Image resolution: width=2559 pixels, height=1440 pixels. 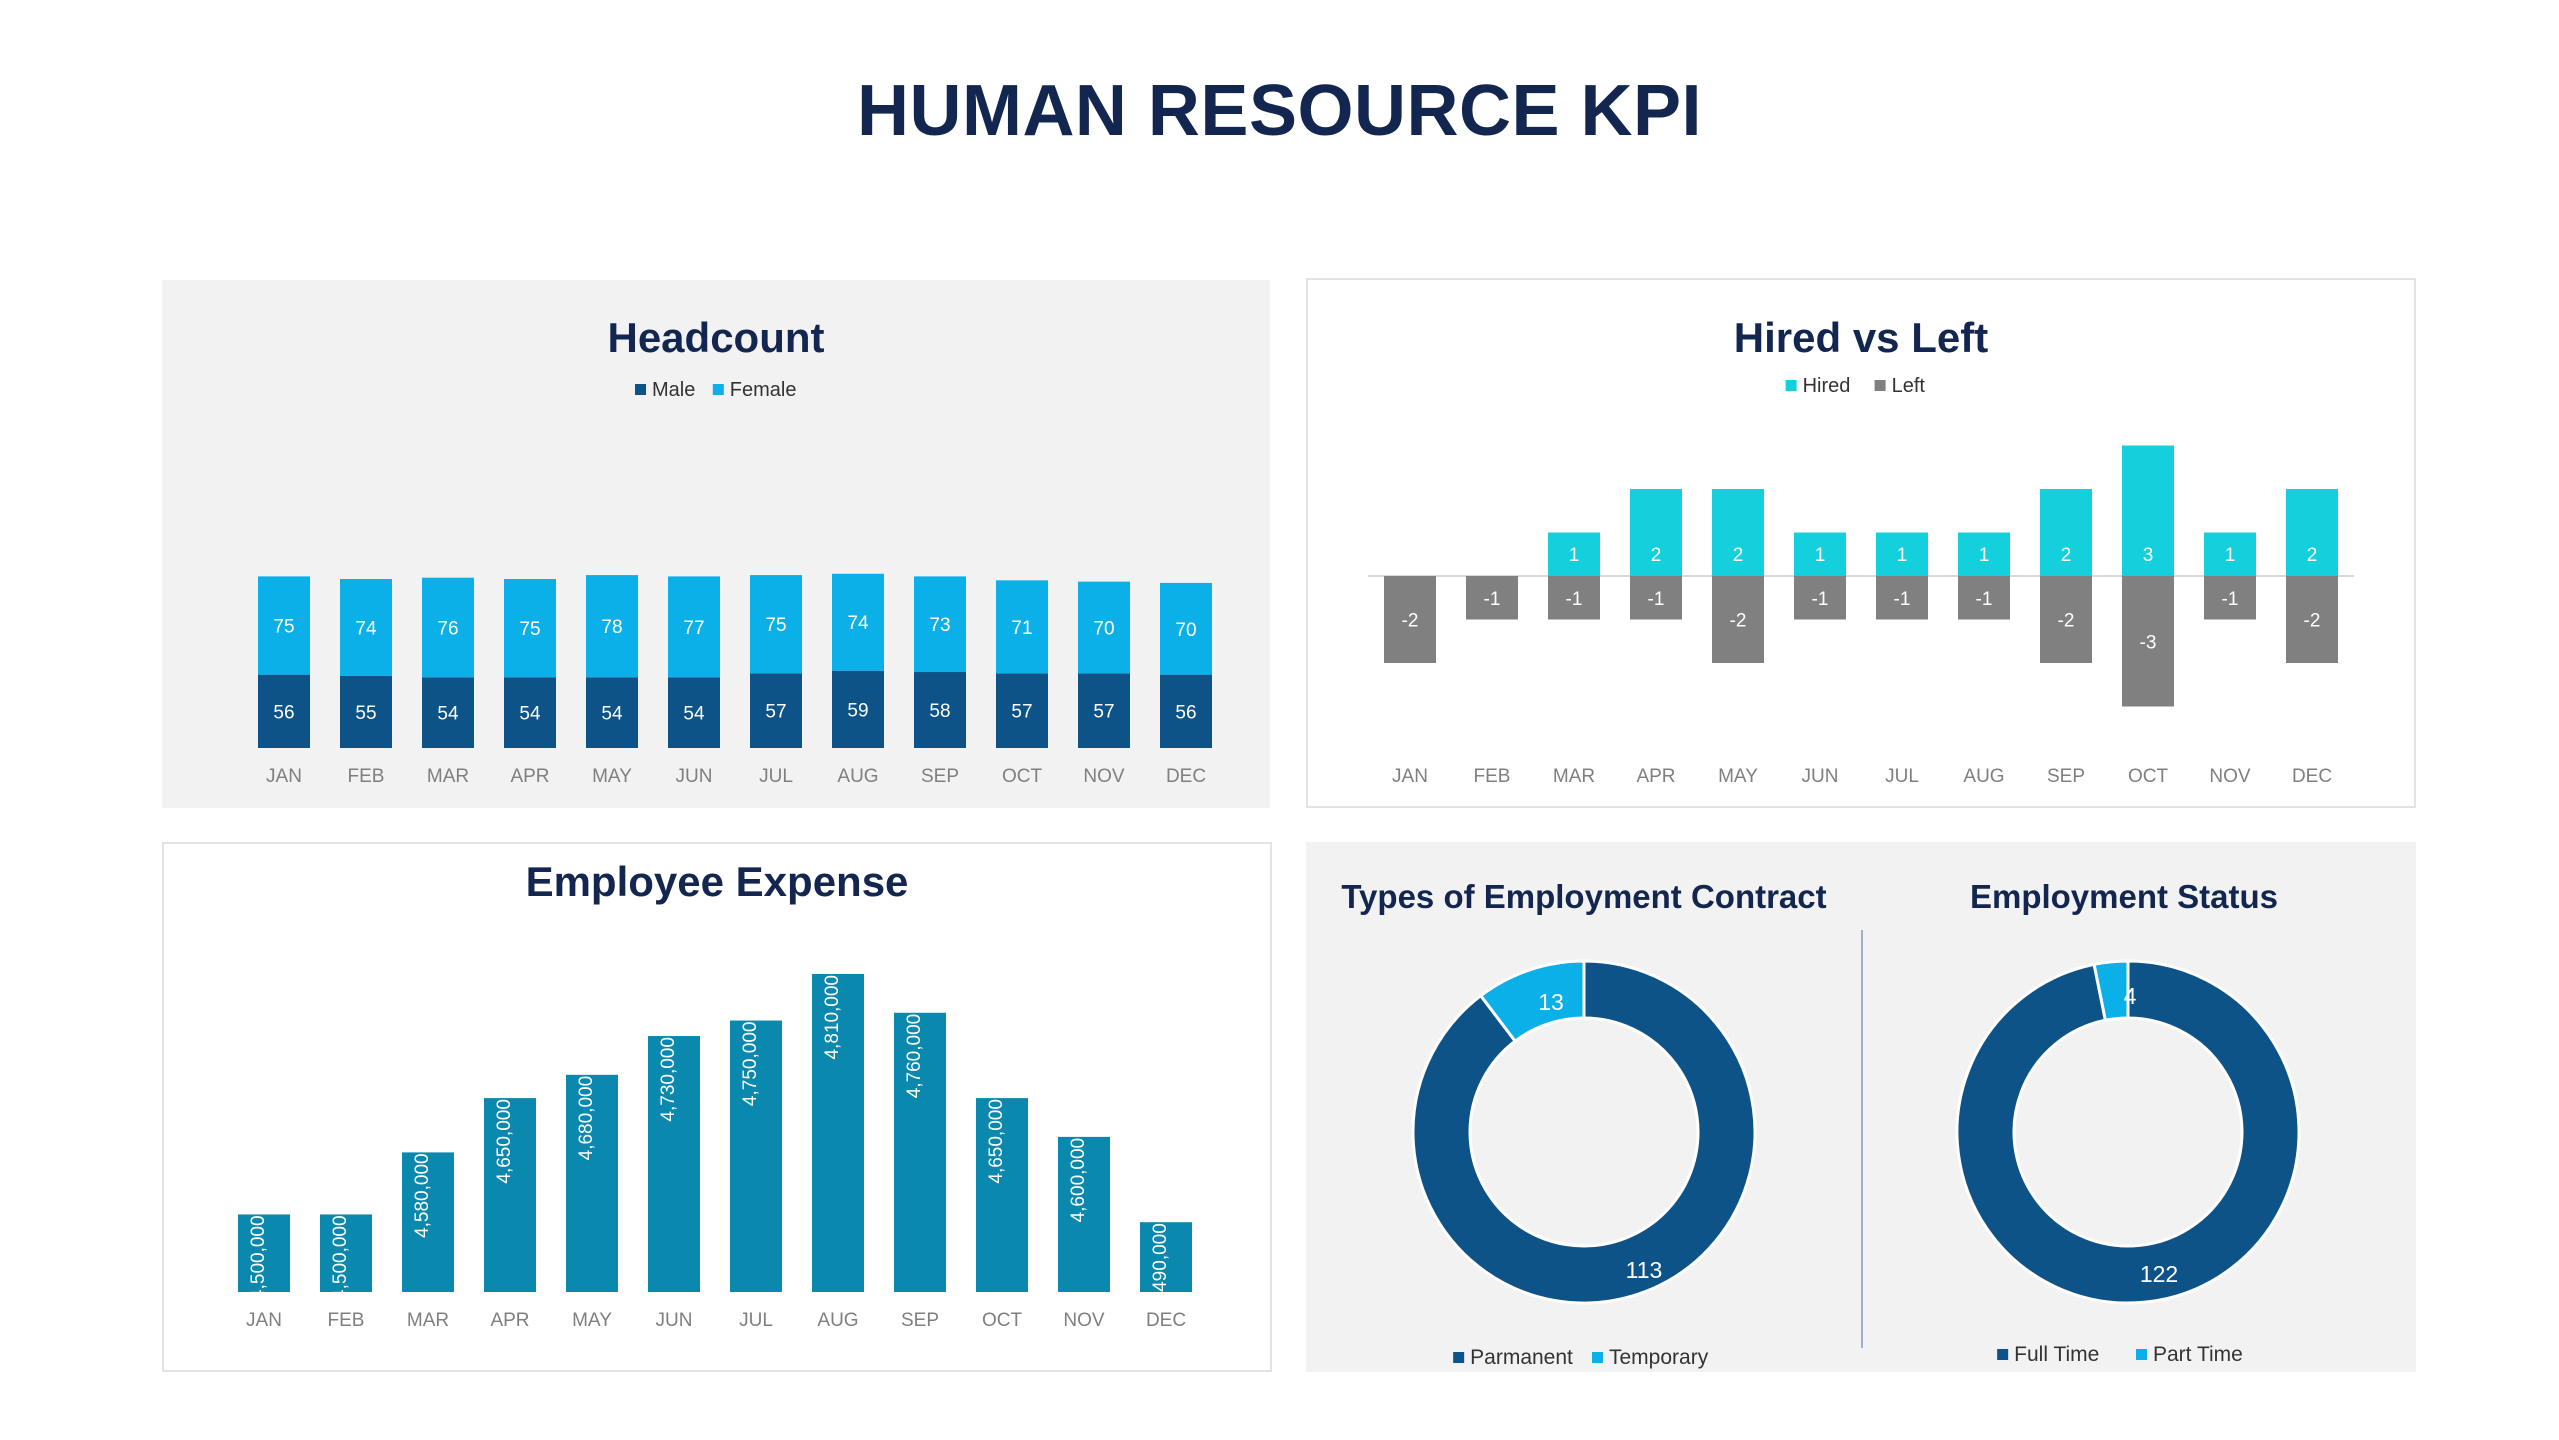 I want to click on headcount-x-tick: NOV, so click(x=1104, y=776).